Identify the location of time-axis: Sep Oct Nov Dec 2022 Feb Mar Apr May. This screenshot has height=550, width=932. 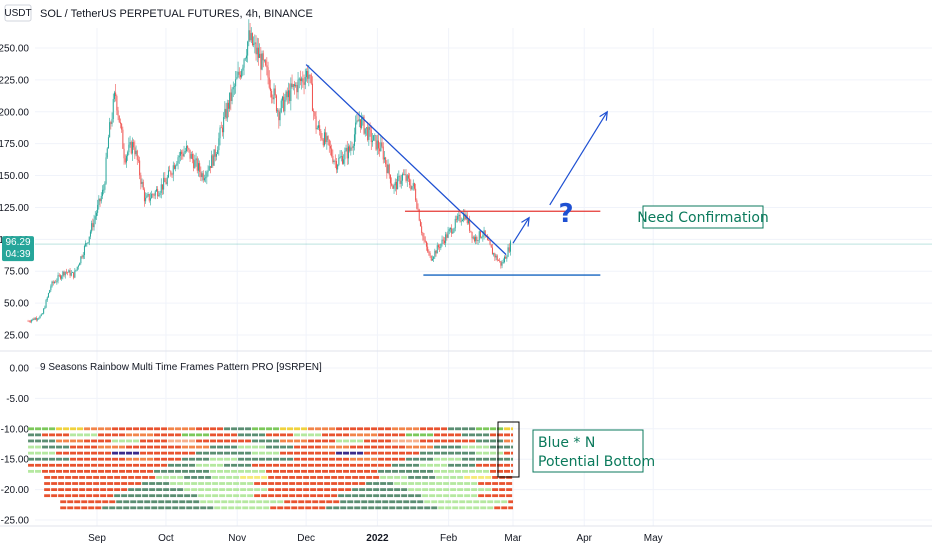
(375, 538).